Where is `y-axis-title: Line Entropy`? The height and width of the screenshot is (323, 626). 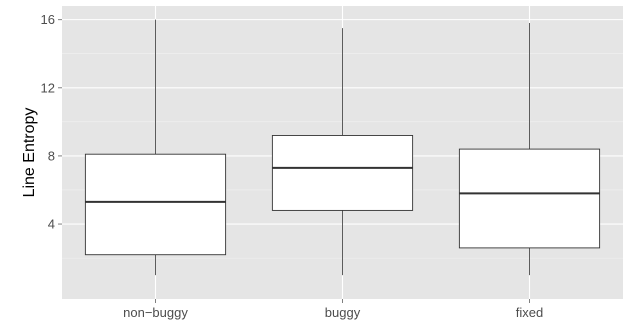
y-axis-title: Line Entropy is located at coordinates (29, 153).